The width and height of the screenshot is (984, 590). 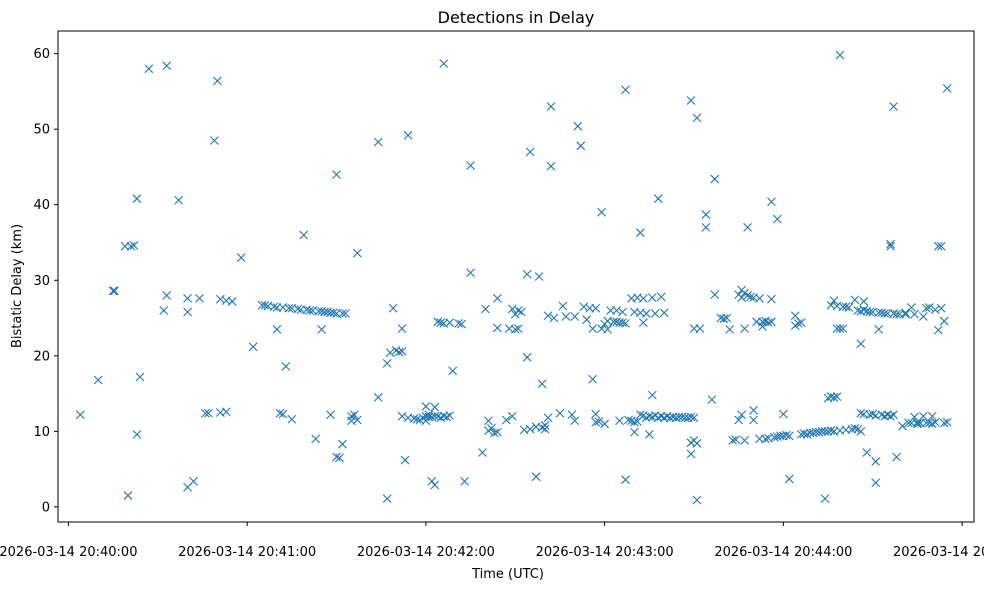 I want to click on y-axis-ticks: 0 10 20 30 40 50 60, so click(x=45, y=281).